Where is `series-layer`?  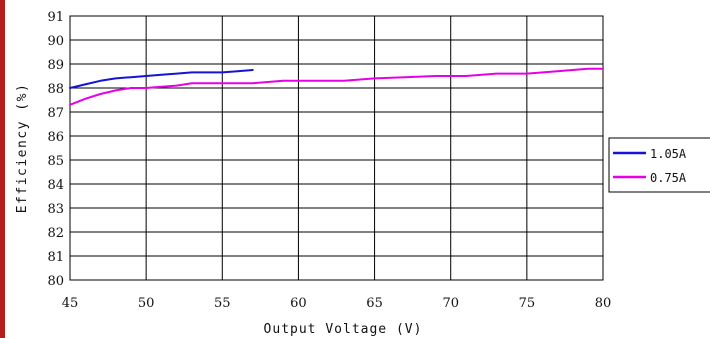
series-layer is located at coordinates (336, 86).